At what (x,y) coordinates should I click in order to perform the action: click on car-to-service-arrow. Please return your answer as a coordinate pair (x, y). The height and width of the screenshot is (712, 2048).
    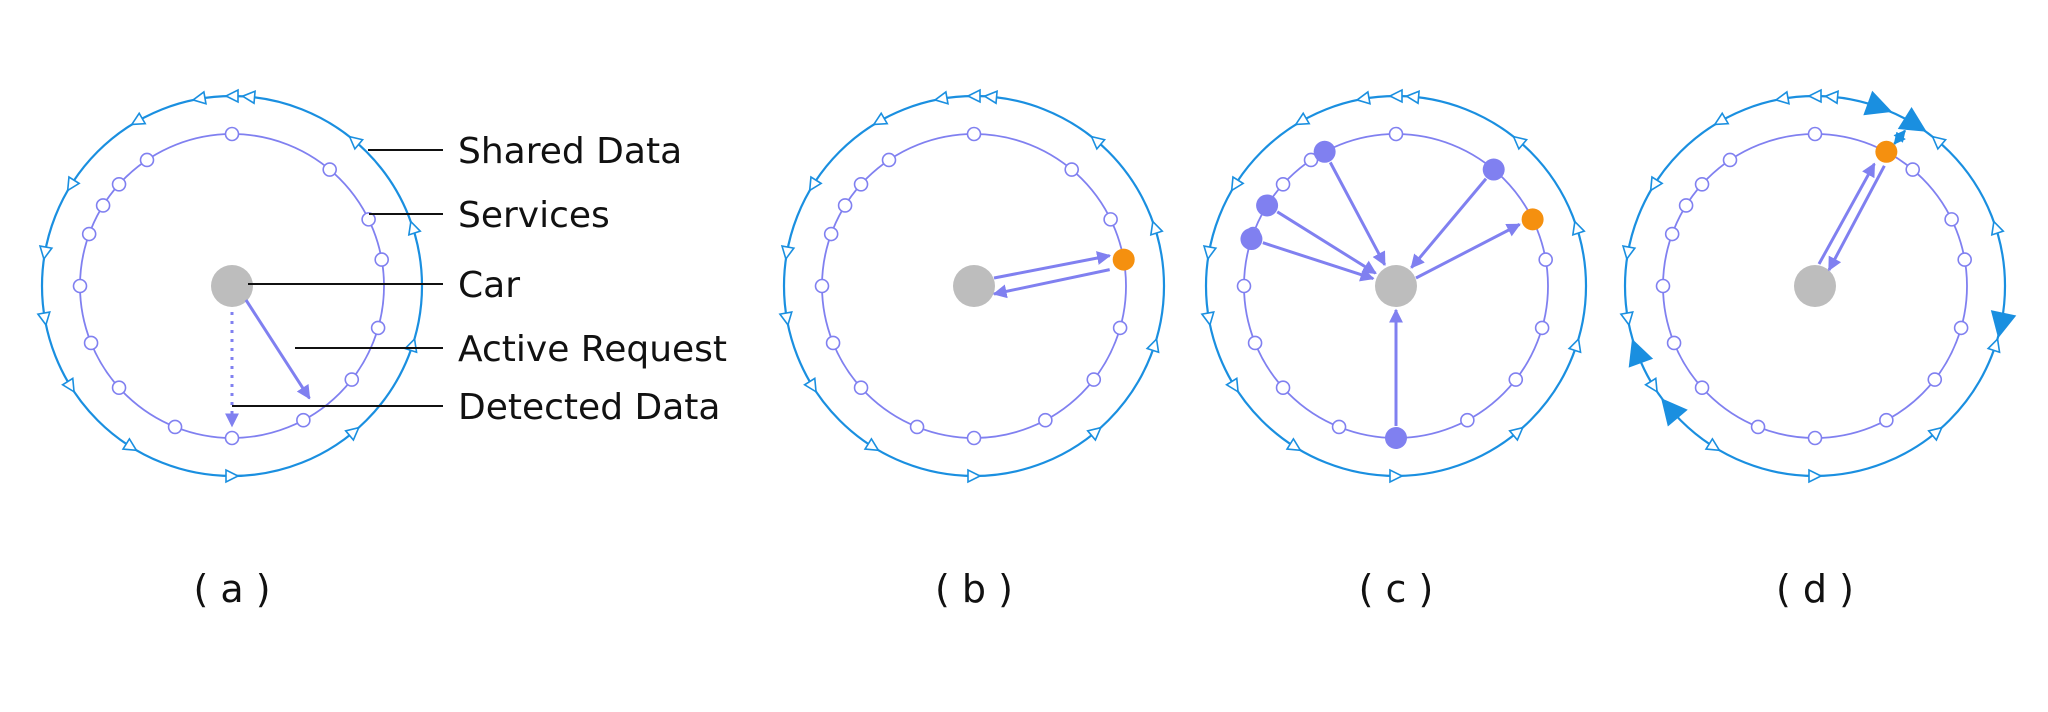
    Looking at the image, I should click on (1468, 251).